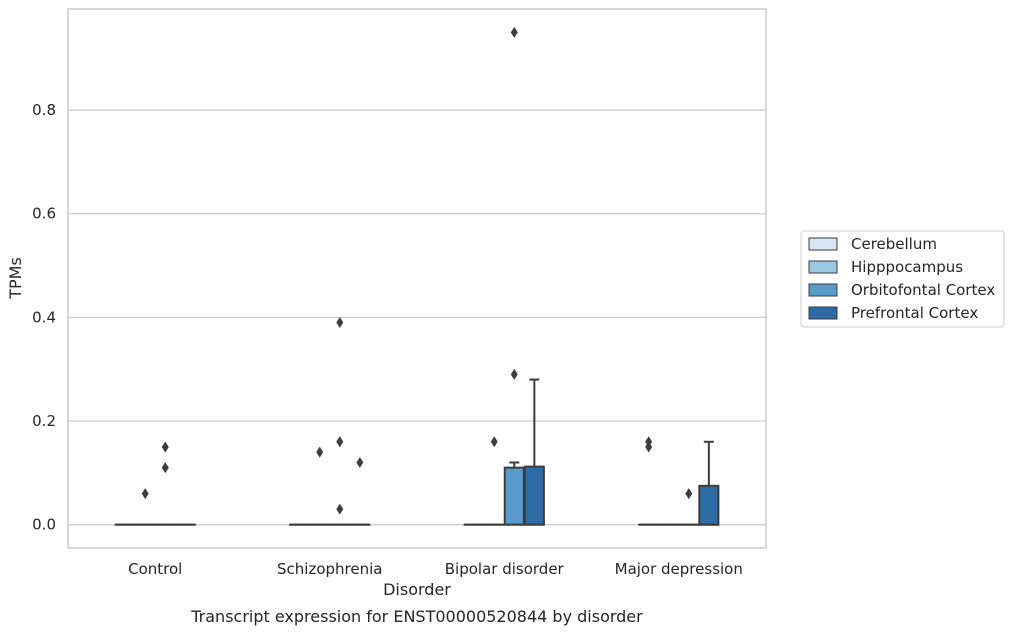  I want to click on box-cerebellum, so click(649, 481).